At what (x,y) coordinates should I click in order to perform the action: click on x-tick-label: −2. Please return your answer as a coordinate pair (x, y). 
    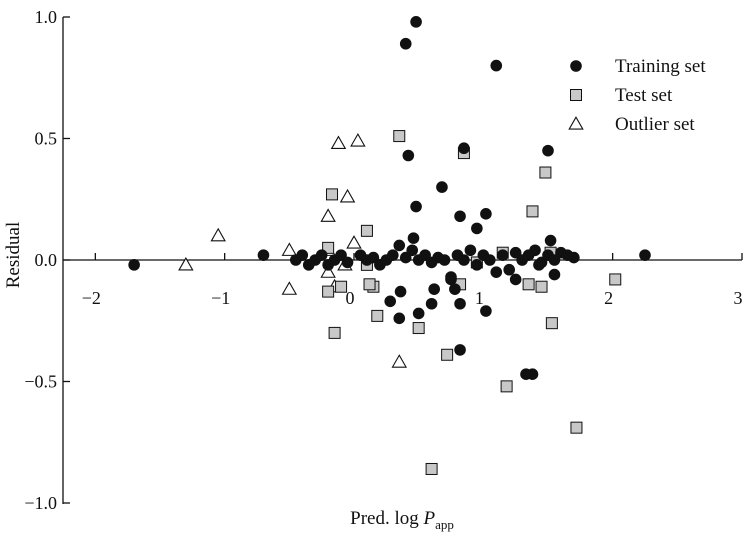
    Looking at the image, I should click on (91, 298).